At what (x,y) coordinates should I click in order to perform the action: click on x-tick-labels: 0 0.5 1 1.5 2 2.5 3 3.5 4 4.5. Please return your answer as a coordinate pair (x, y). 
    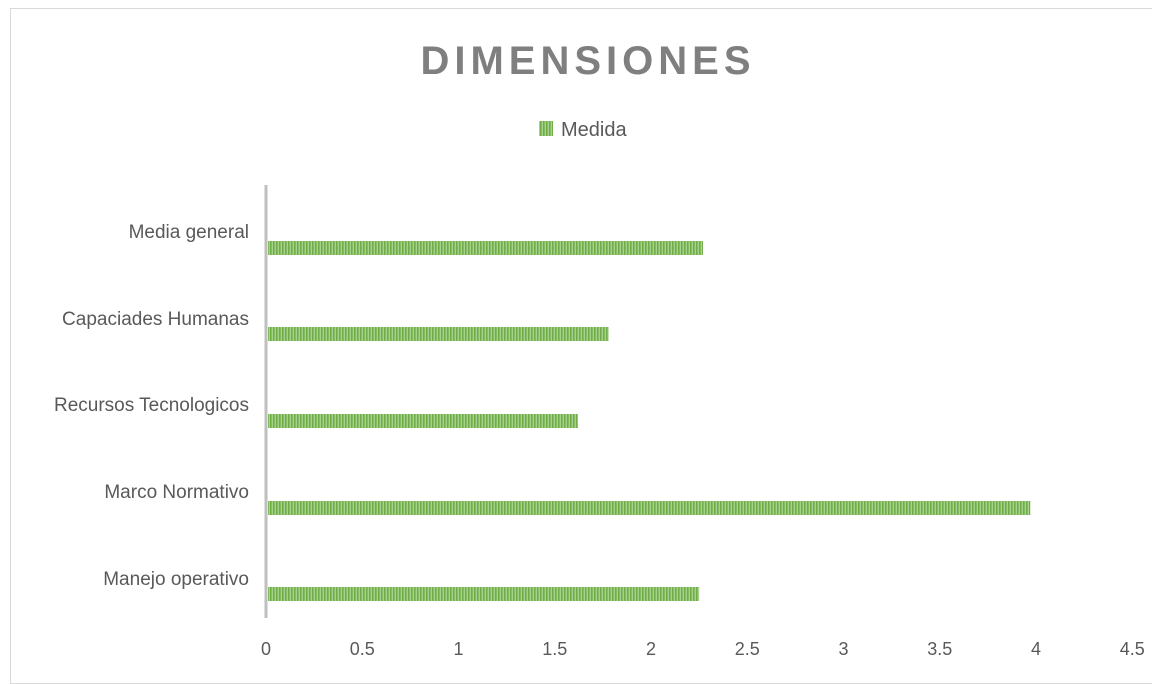
    Looking at the image, I should click on (703, 649).